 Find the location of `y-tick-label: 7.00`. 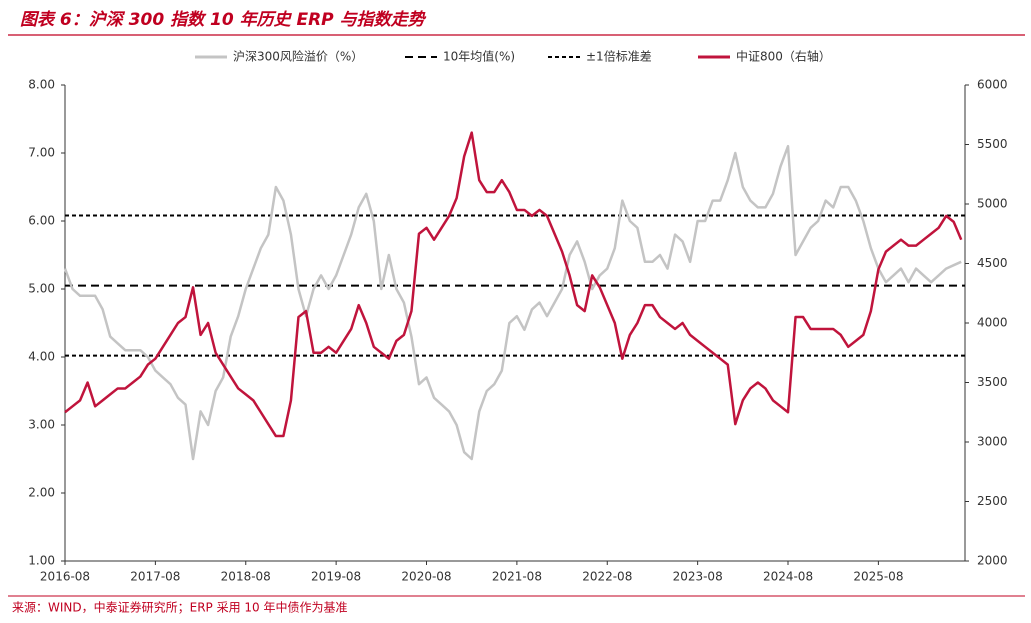

y-tick-label: 7.00 is located at coordinates (41, 153).